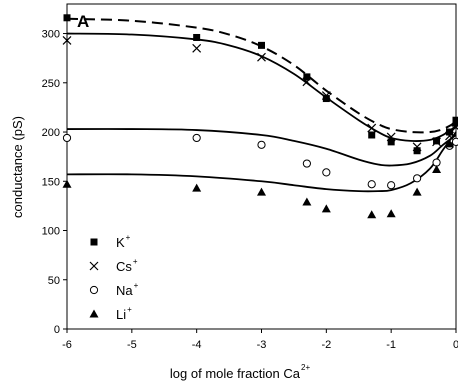  What do you see at coordinates (51, 84) in the screenshot?
I see `y-tick-label: 250` at bounding box center [51, 84].